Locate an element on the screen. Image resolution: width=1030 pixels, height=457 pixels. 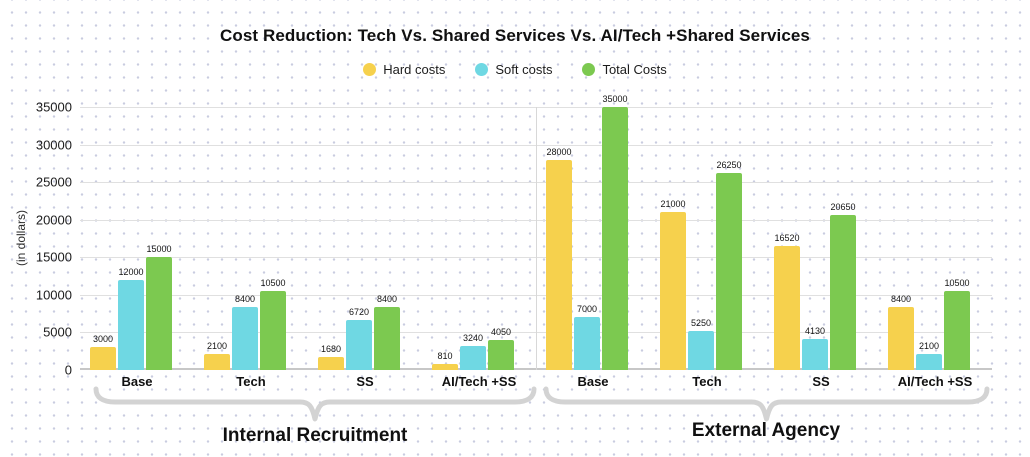
legend-item: Total Costs is located at coordinates (624, 69).